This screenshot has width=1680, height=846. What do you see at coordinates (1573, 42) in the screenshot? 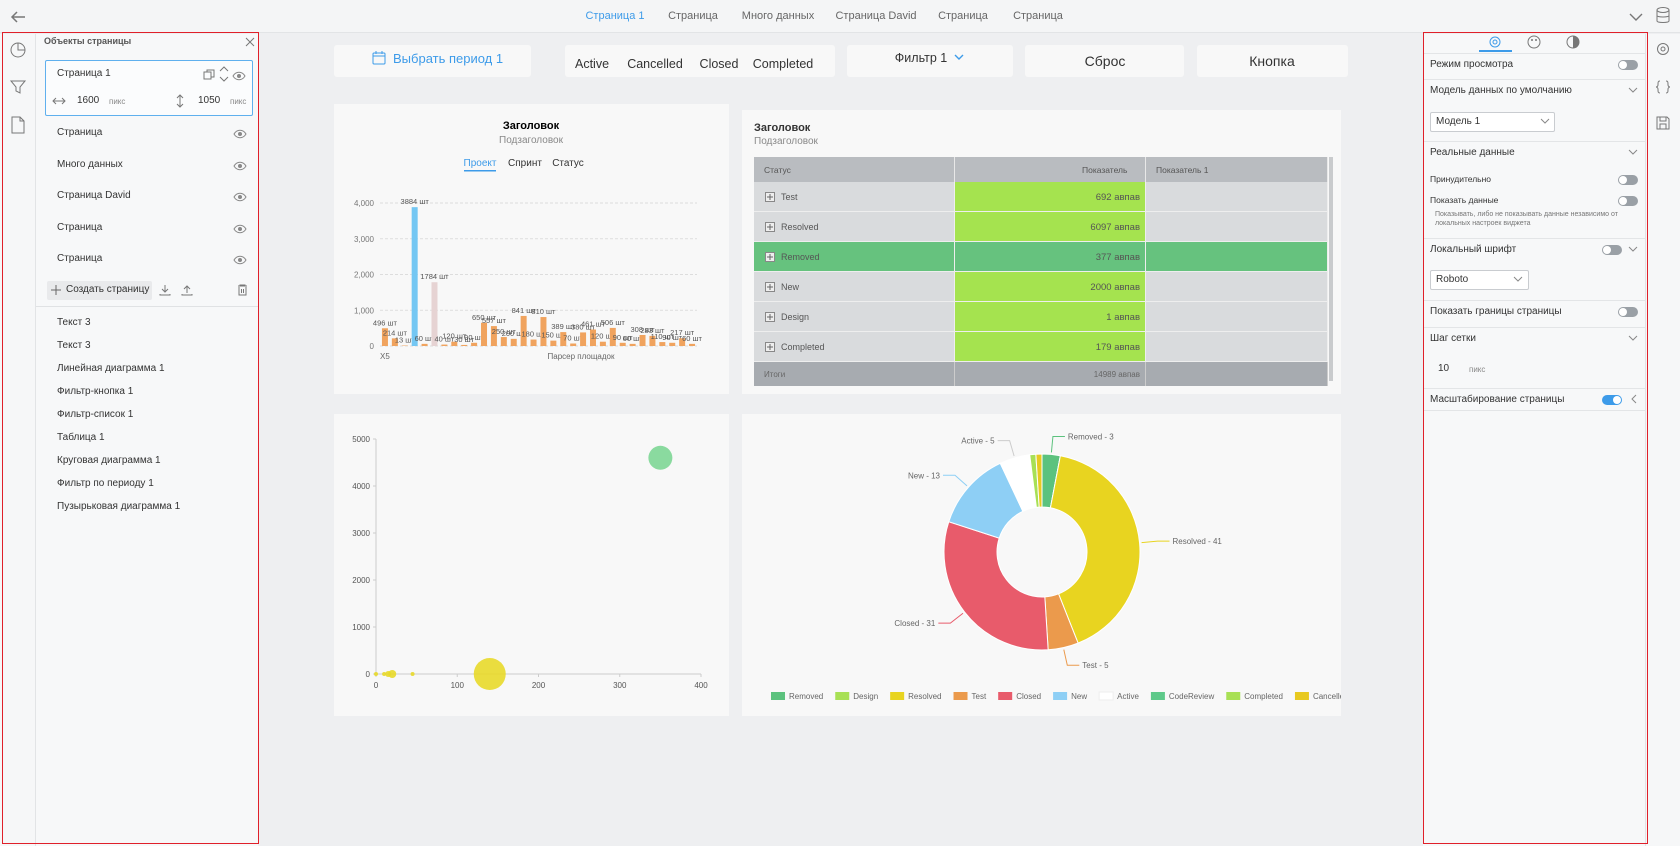
I see `contrast-tab` at bounding box center [1573, 42].